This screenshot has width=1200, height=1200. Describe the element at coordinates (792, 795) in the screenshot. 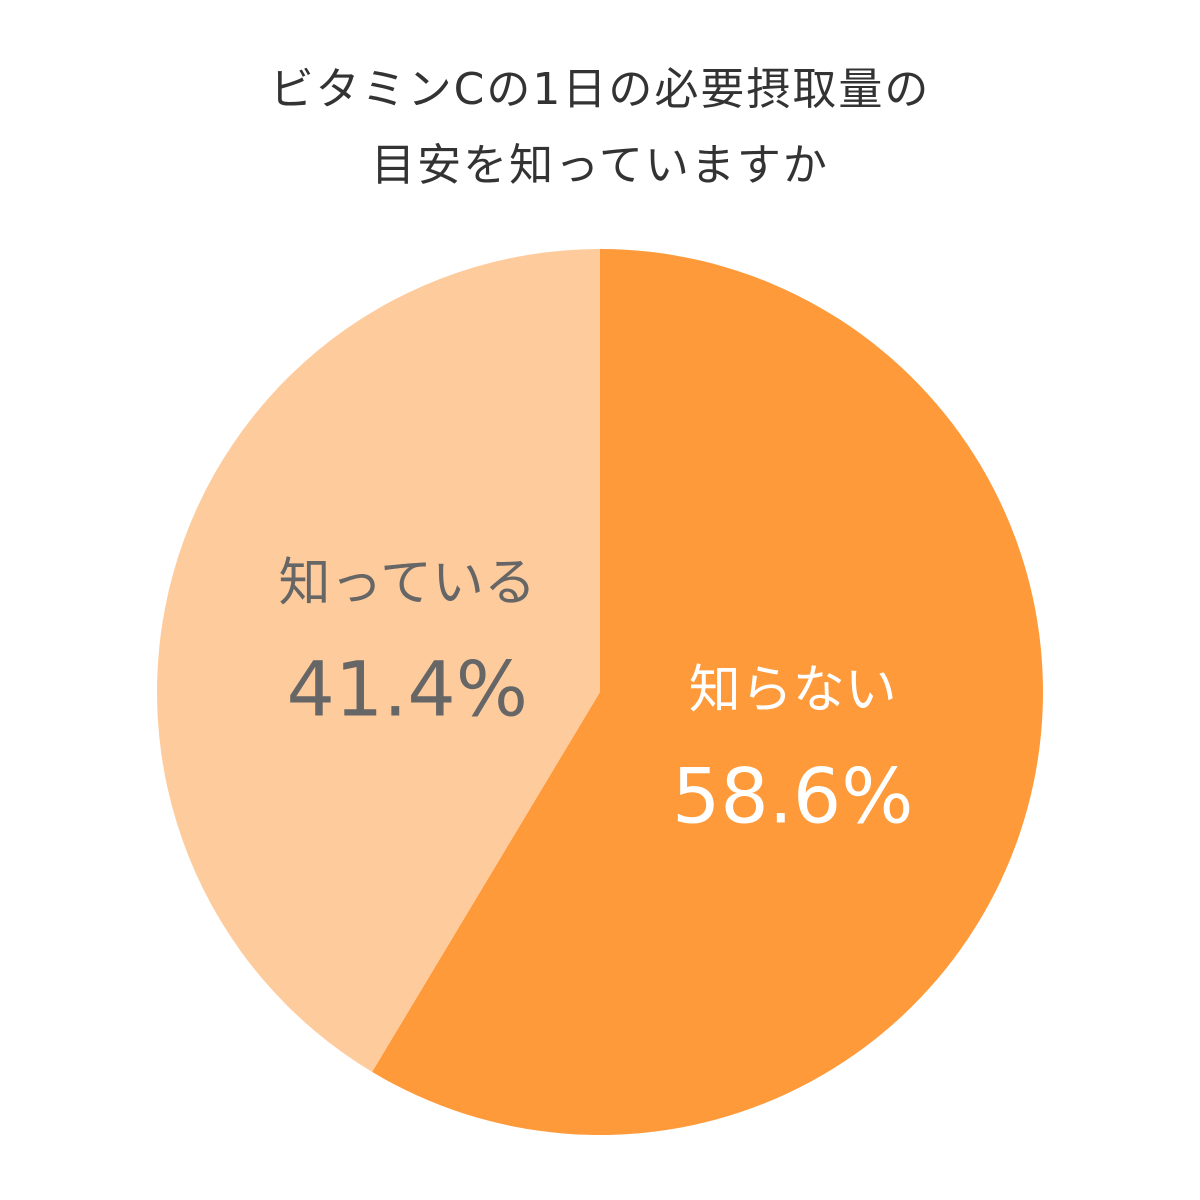

I see `slice-value-label: 58.6%` at that location.